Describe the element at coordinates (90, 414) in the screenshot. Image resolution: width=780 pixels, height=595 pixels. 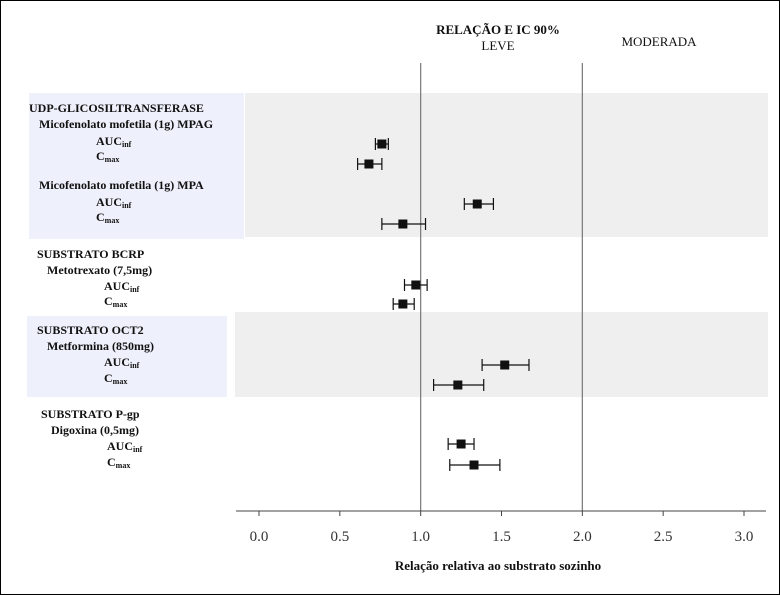
I see `group-header: SUBSTRATO P-gp` at that location.